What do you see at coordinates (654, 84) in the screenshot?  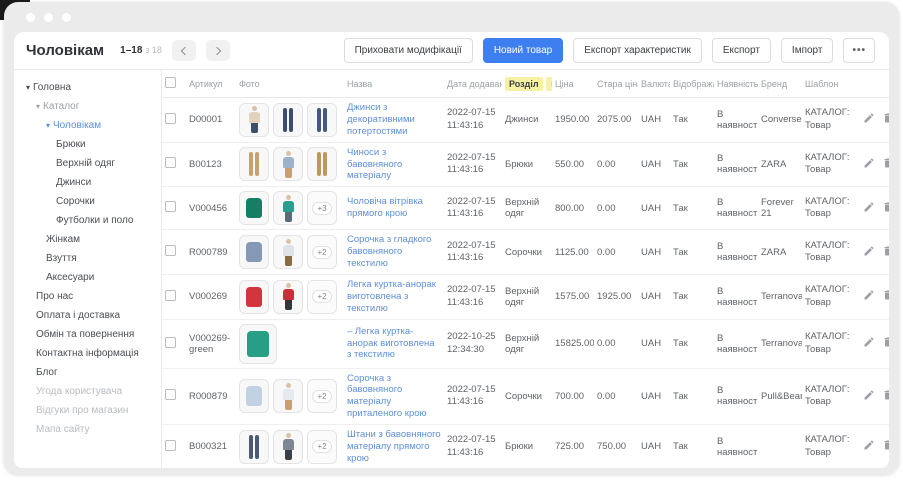 I see `col-header-currency: Валюта` at bounding box center [654, 84].